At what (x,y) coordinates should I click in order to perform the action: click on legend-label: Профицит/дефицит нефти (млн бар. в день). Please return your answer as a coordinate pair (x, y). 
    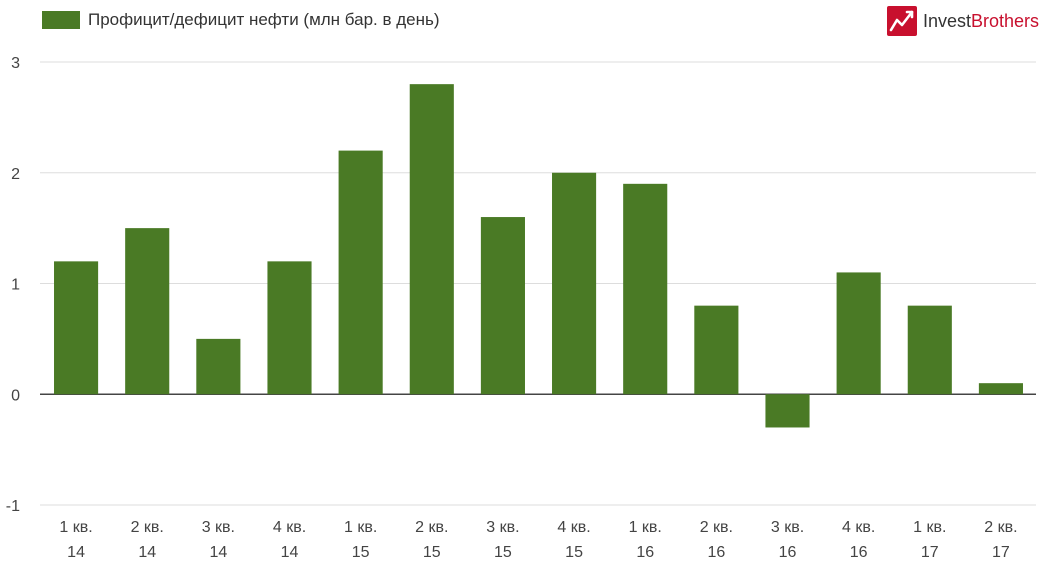
    Looking at the image, I should click on (264, 19).